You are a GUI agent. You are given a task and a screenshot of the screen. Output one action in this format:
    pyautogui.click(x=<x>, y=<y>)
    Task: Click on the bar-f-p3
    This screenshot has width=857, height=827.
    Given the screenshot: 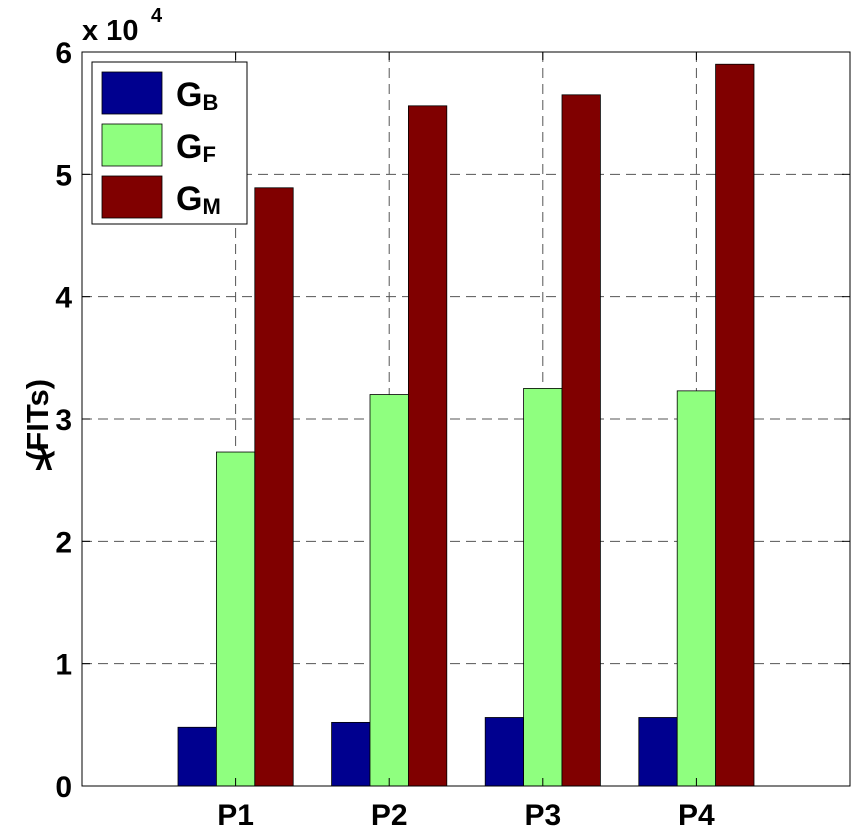 What is the action you would take?
    pyautogui.click(x=543, y=587)
    